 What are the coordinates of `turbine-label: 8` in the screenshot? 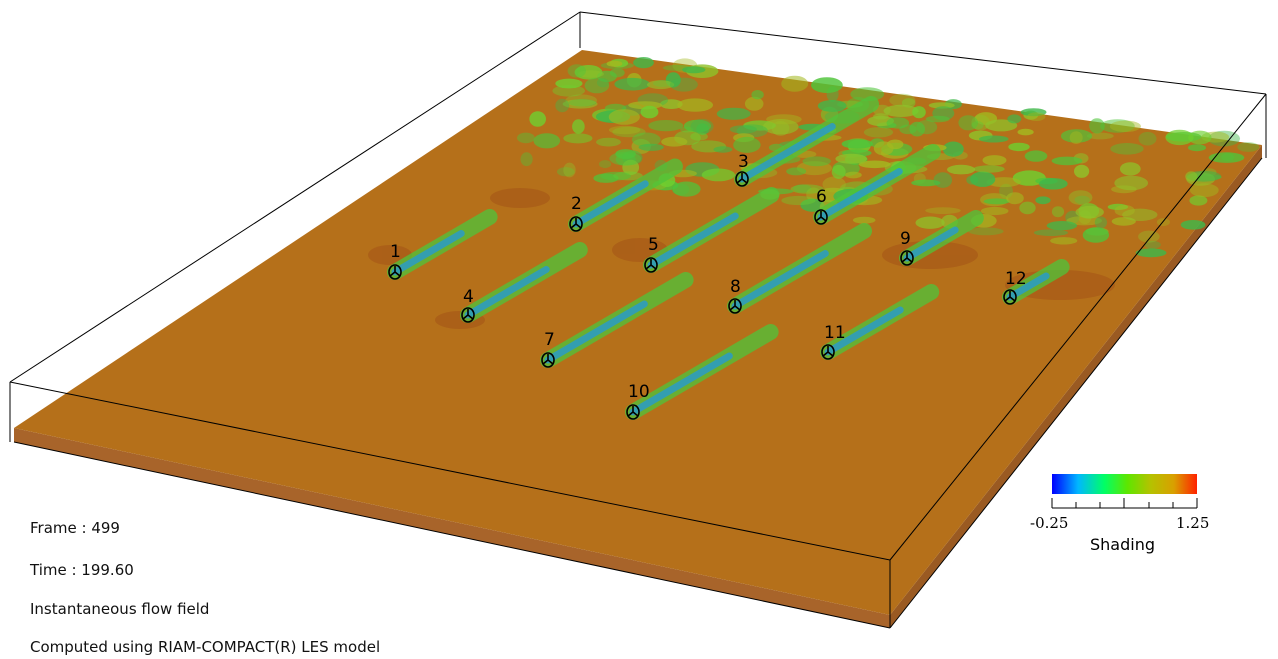 It's located at (735, 287).